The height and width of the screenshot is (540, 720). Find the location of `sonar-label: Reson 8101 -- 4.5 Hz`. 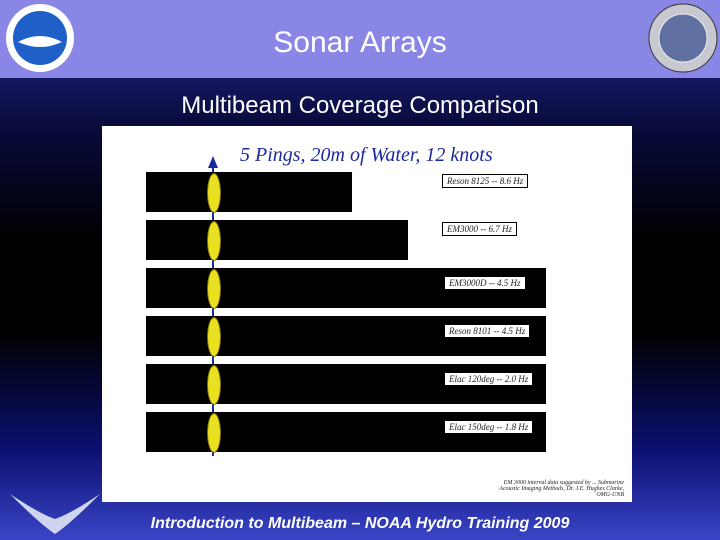

sonar-label: Reson 8101 -- 4.5 Hz is located at coordinates (487, 331).